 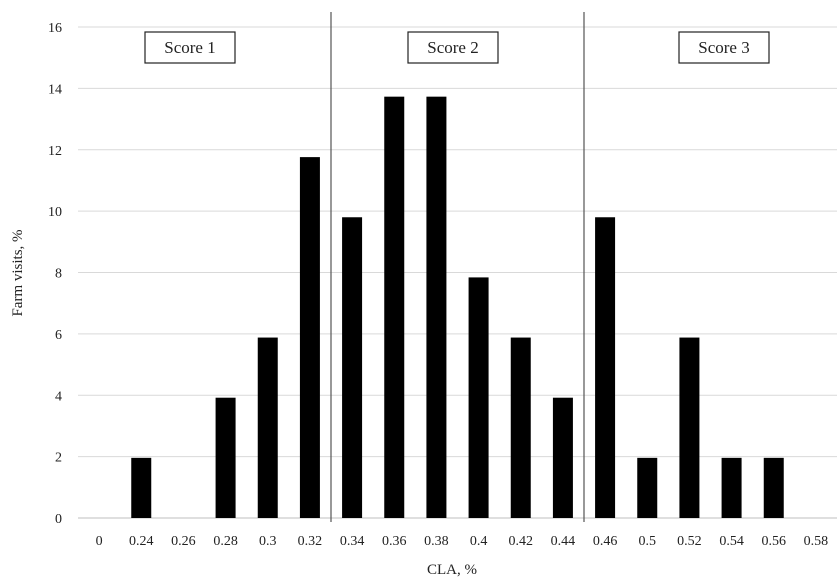 I want to click on x-tick-label: 0.54, so click(x=731, y=541).